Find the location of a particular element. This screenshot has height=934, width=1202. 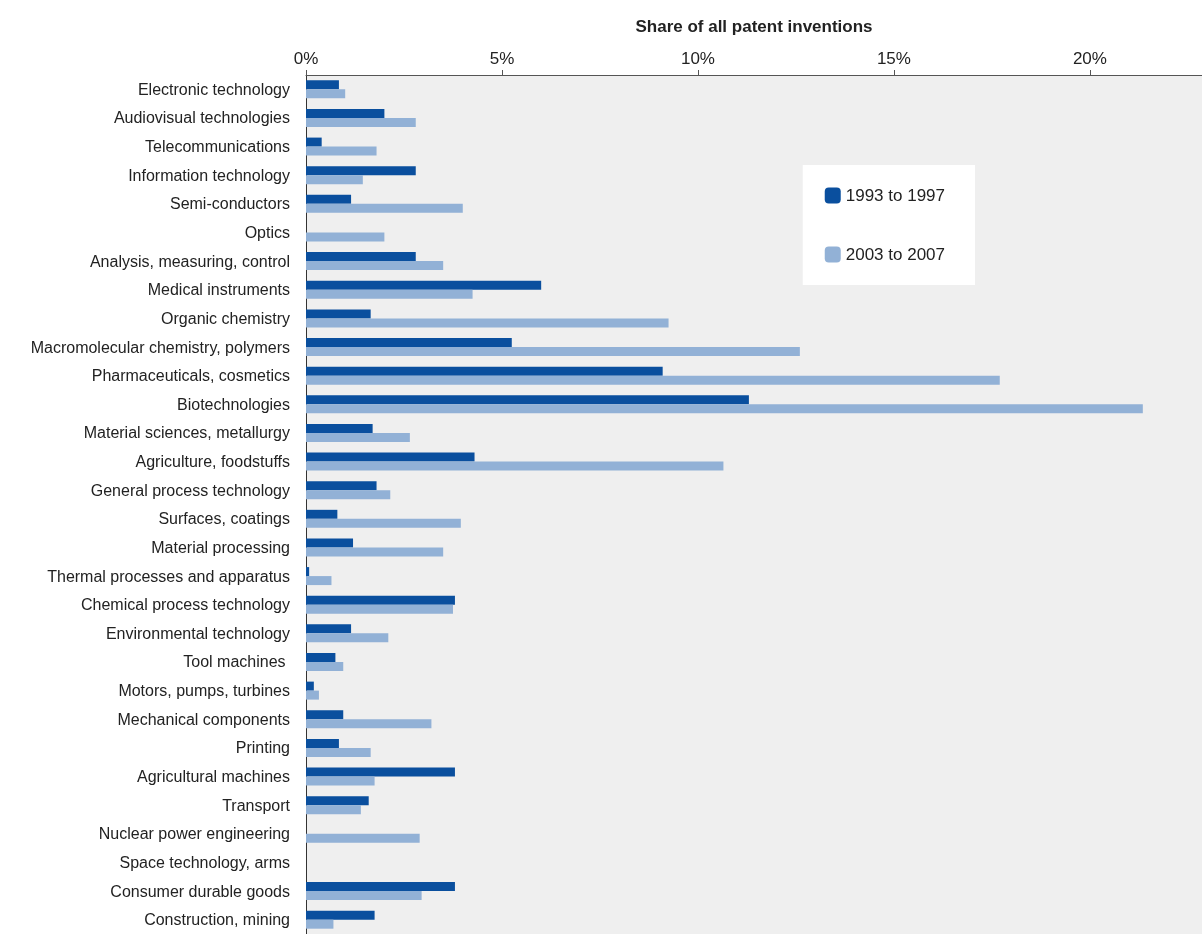

y-tick-label: Environmental technology is located at coordinates (197, 633).